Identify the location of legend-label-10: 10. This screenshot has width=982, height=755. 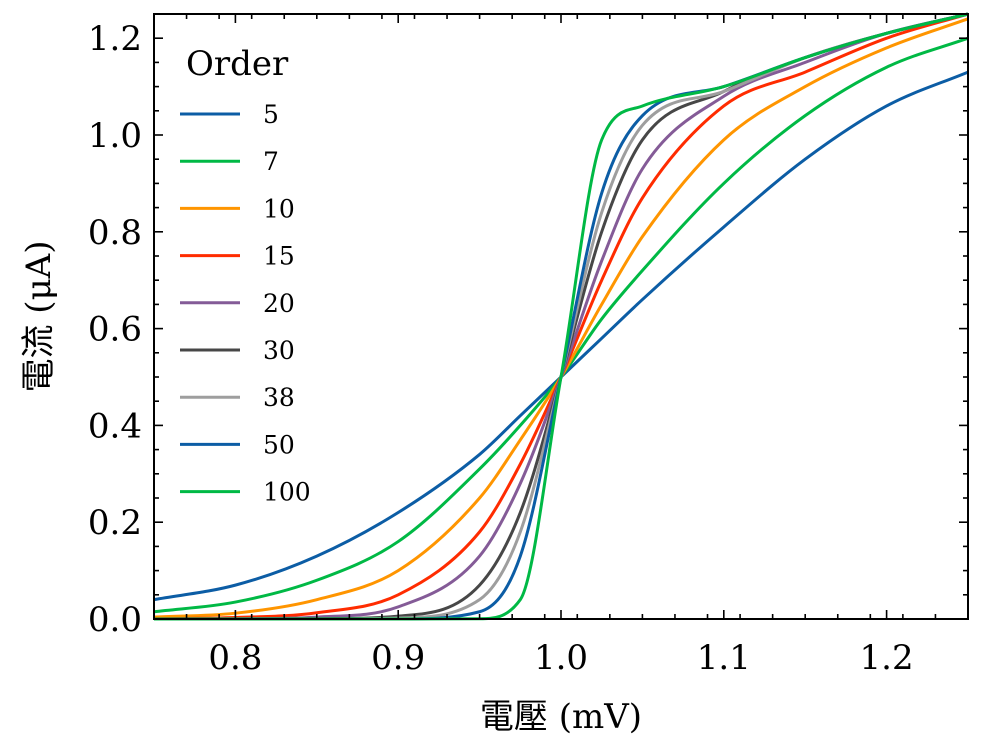
(279, 208).